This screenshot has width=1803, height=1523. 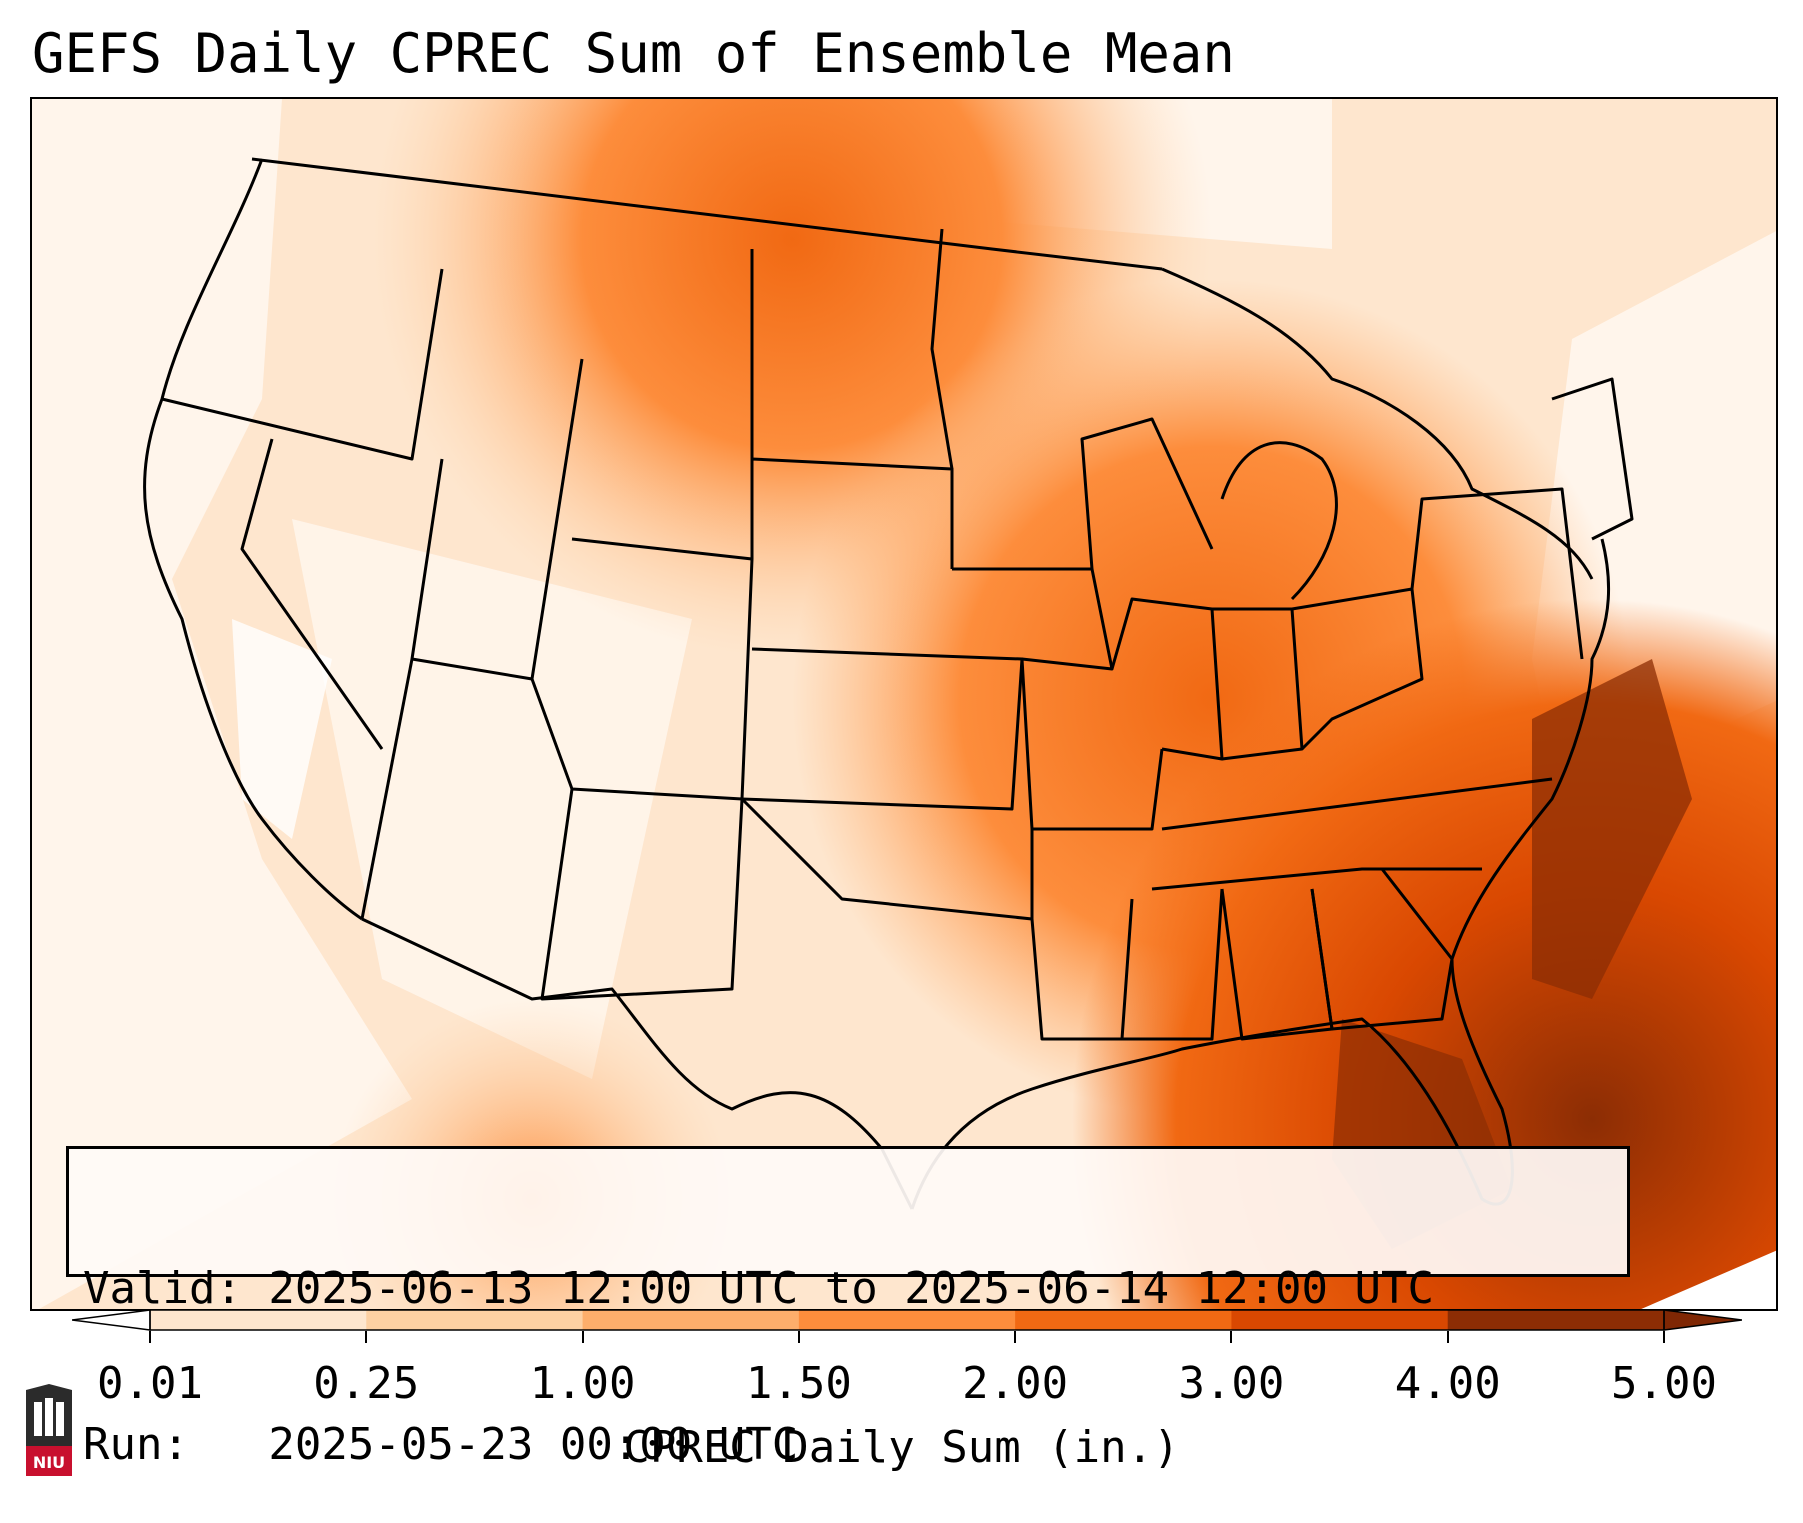 I want to click on arizona-border, so click(x=387, y=789).